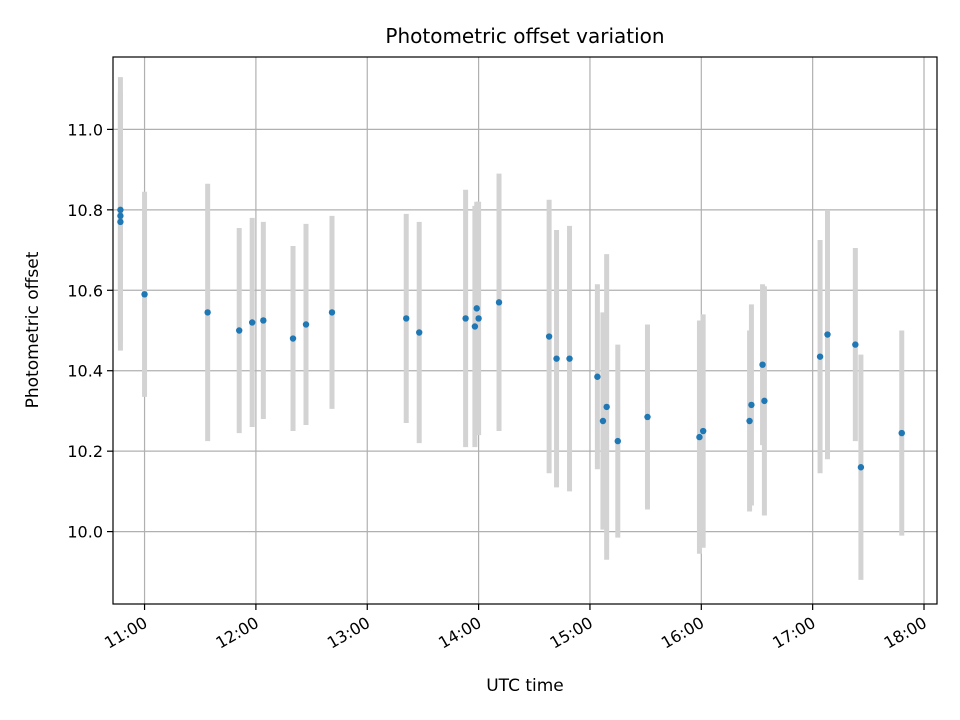 The height and width of the screenshot is (720, 960). Describe the element at coordinates (524, 36) in the screenshot. I see `chart-title: Photometric offset variation` at that location.